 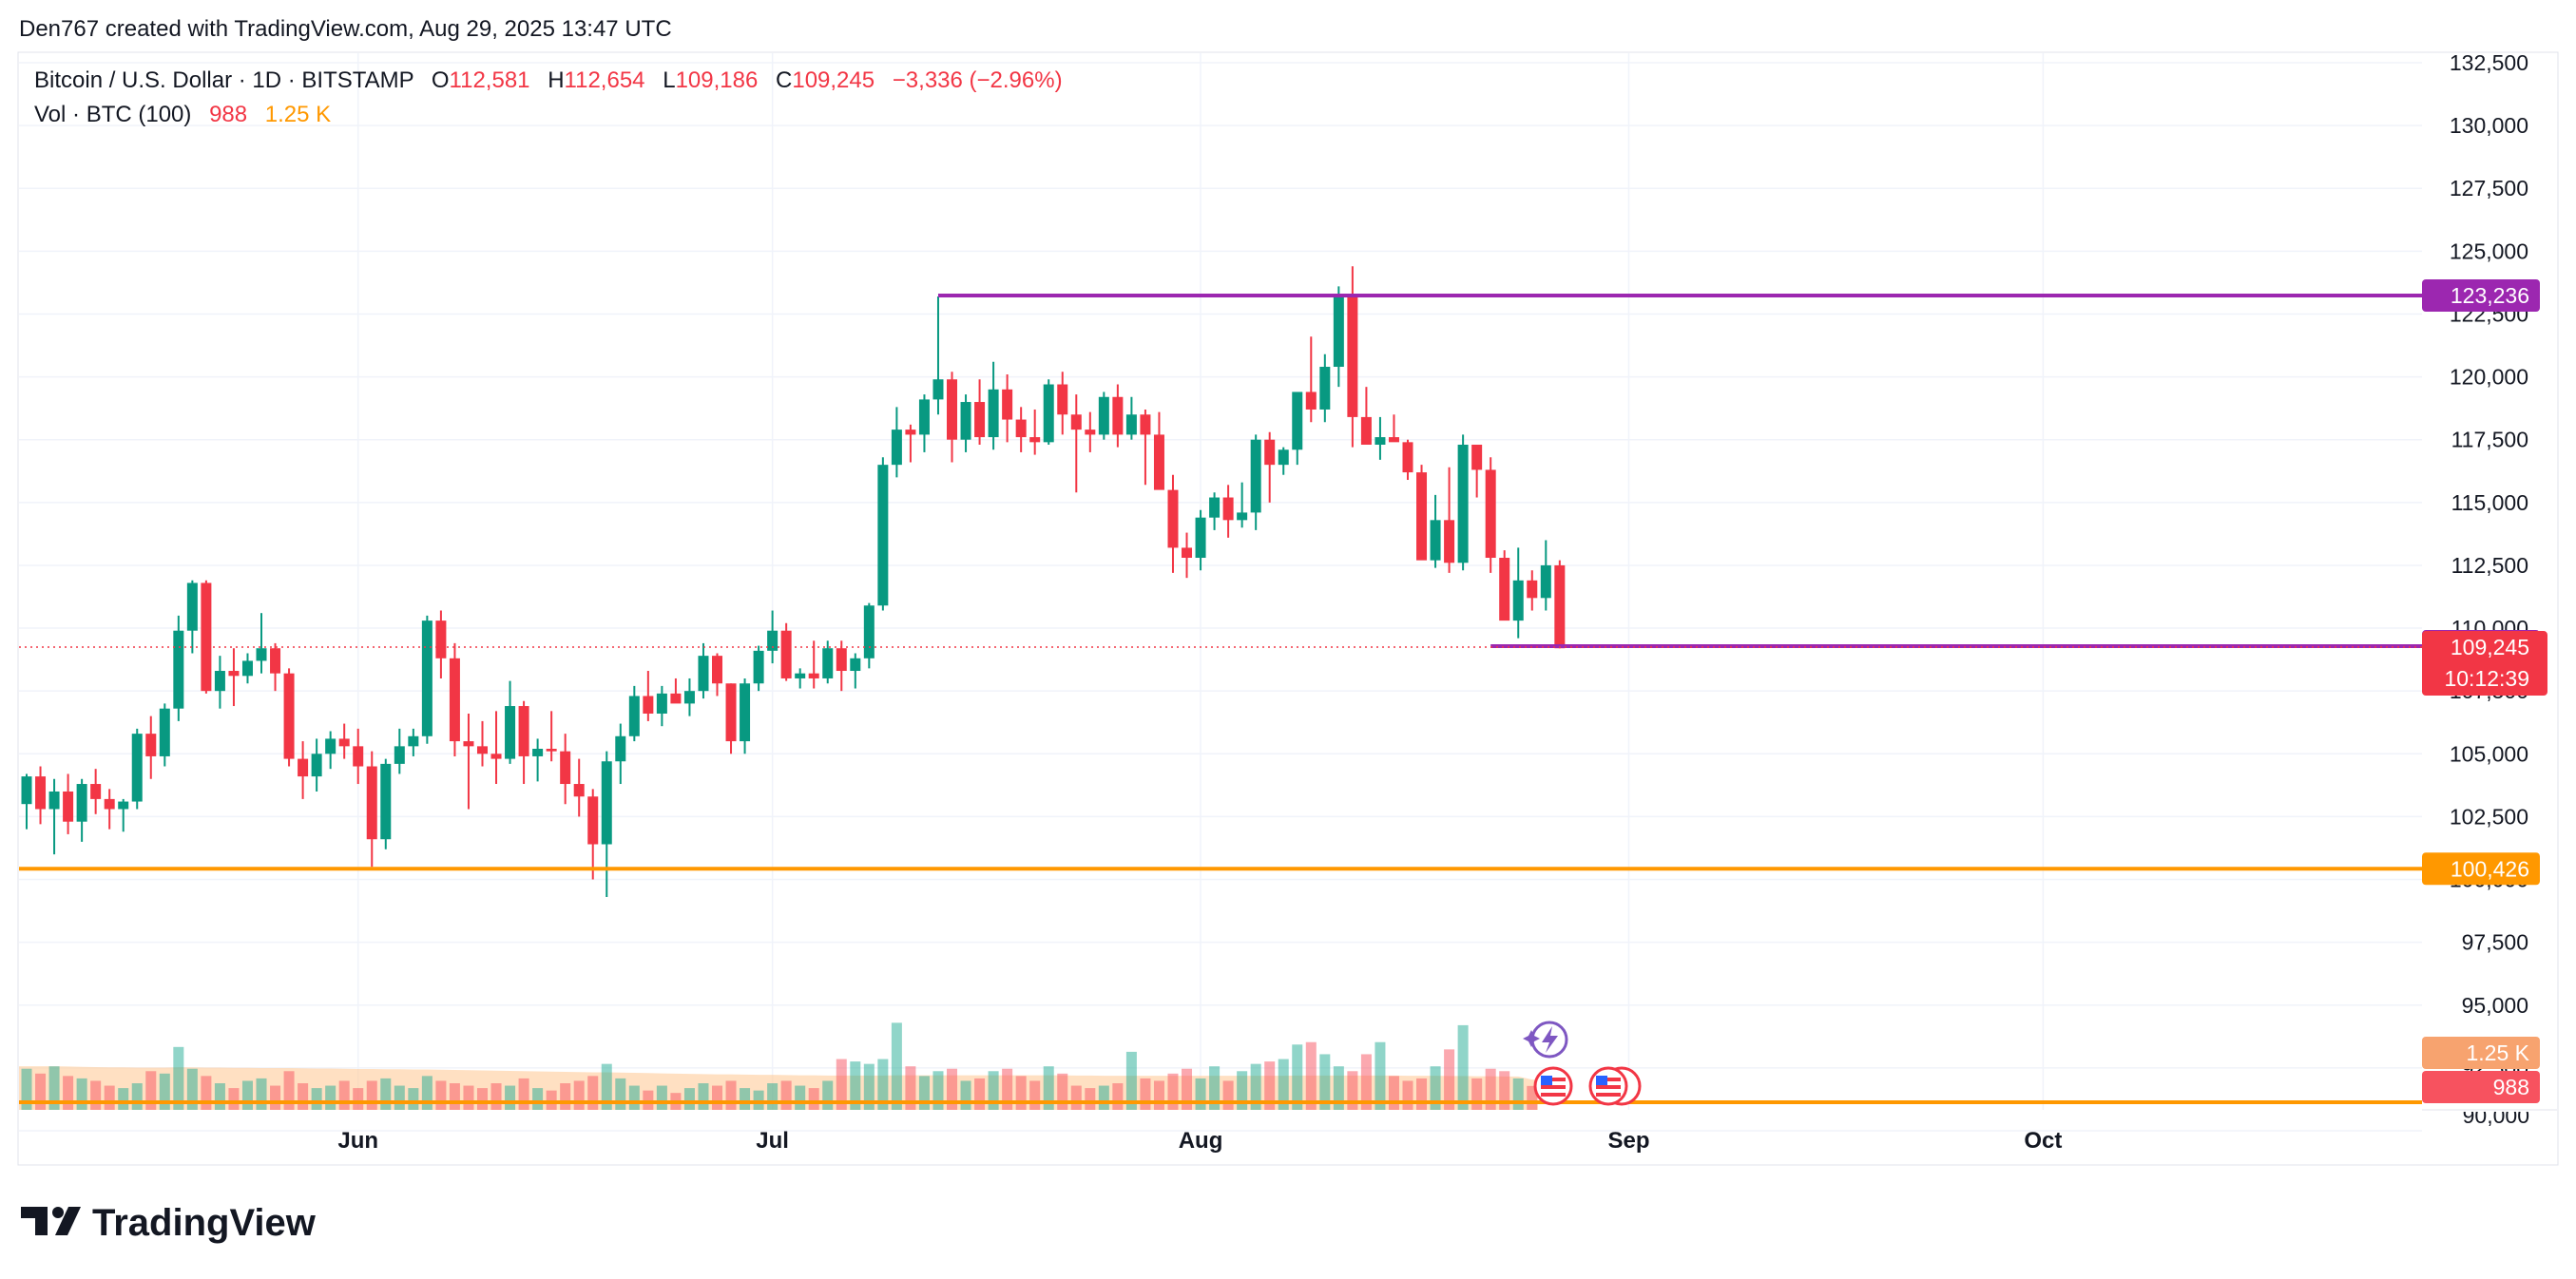 I want to click on volume-ma-tag-text: 1.25 K, so click(x=2498, y=1053).